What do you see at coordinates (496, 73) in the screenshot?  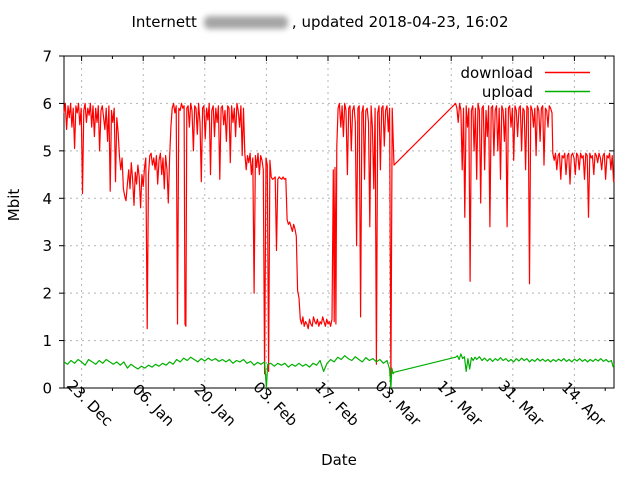 I see `legend-label-download: download` at bounding box center [496, 73].